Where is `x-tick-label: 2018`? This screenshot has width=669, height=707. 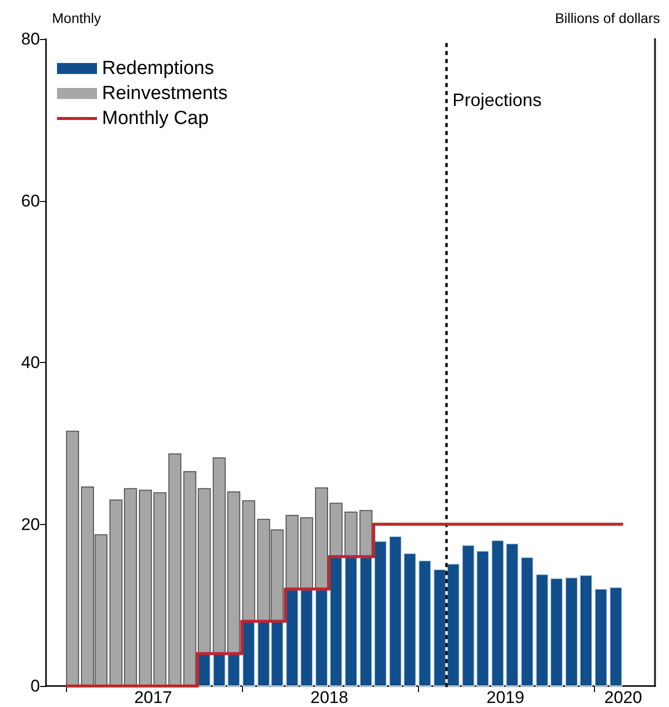 x-tick-label: 2018 is located at coordinates (329, 697).